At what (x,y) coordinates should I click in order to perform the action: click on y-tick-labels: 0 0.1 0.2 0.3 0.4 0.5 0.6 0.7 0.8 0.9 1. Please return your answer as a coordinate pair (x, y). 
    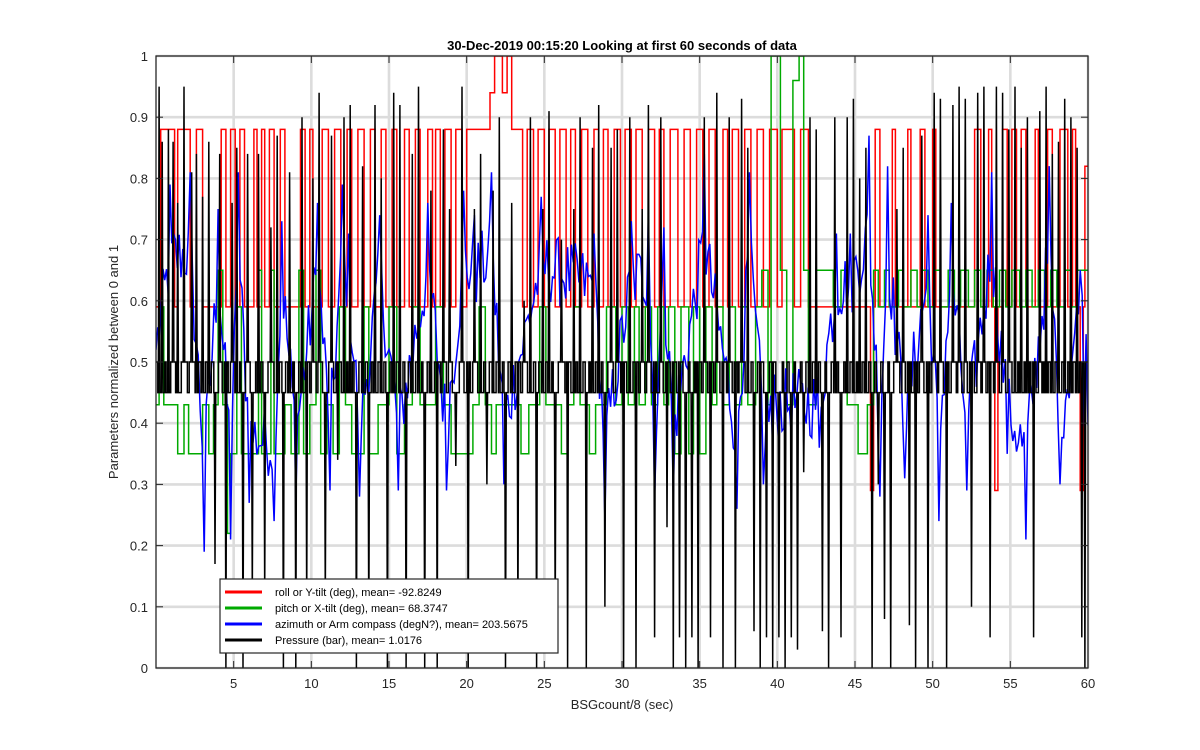
    Looking at the image, I should click on (139, 362).